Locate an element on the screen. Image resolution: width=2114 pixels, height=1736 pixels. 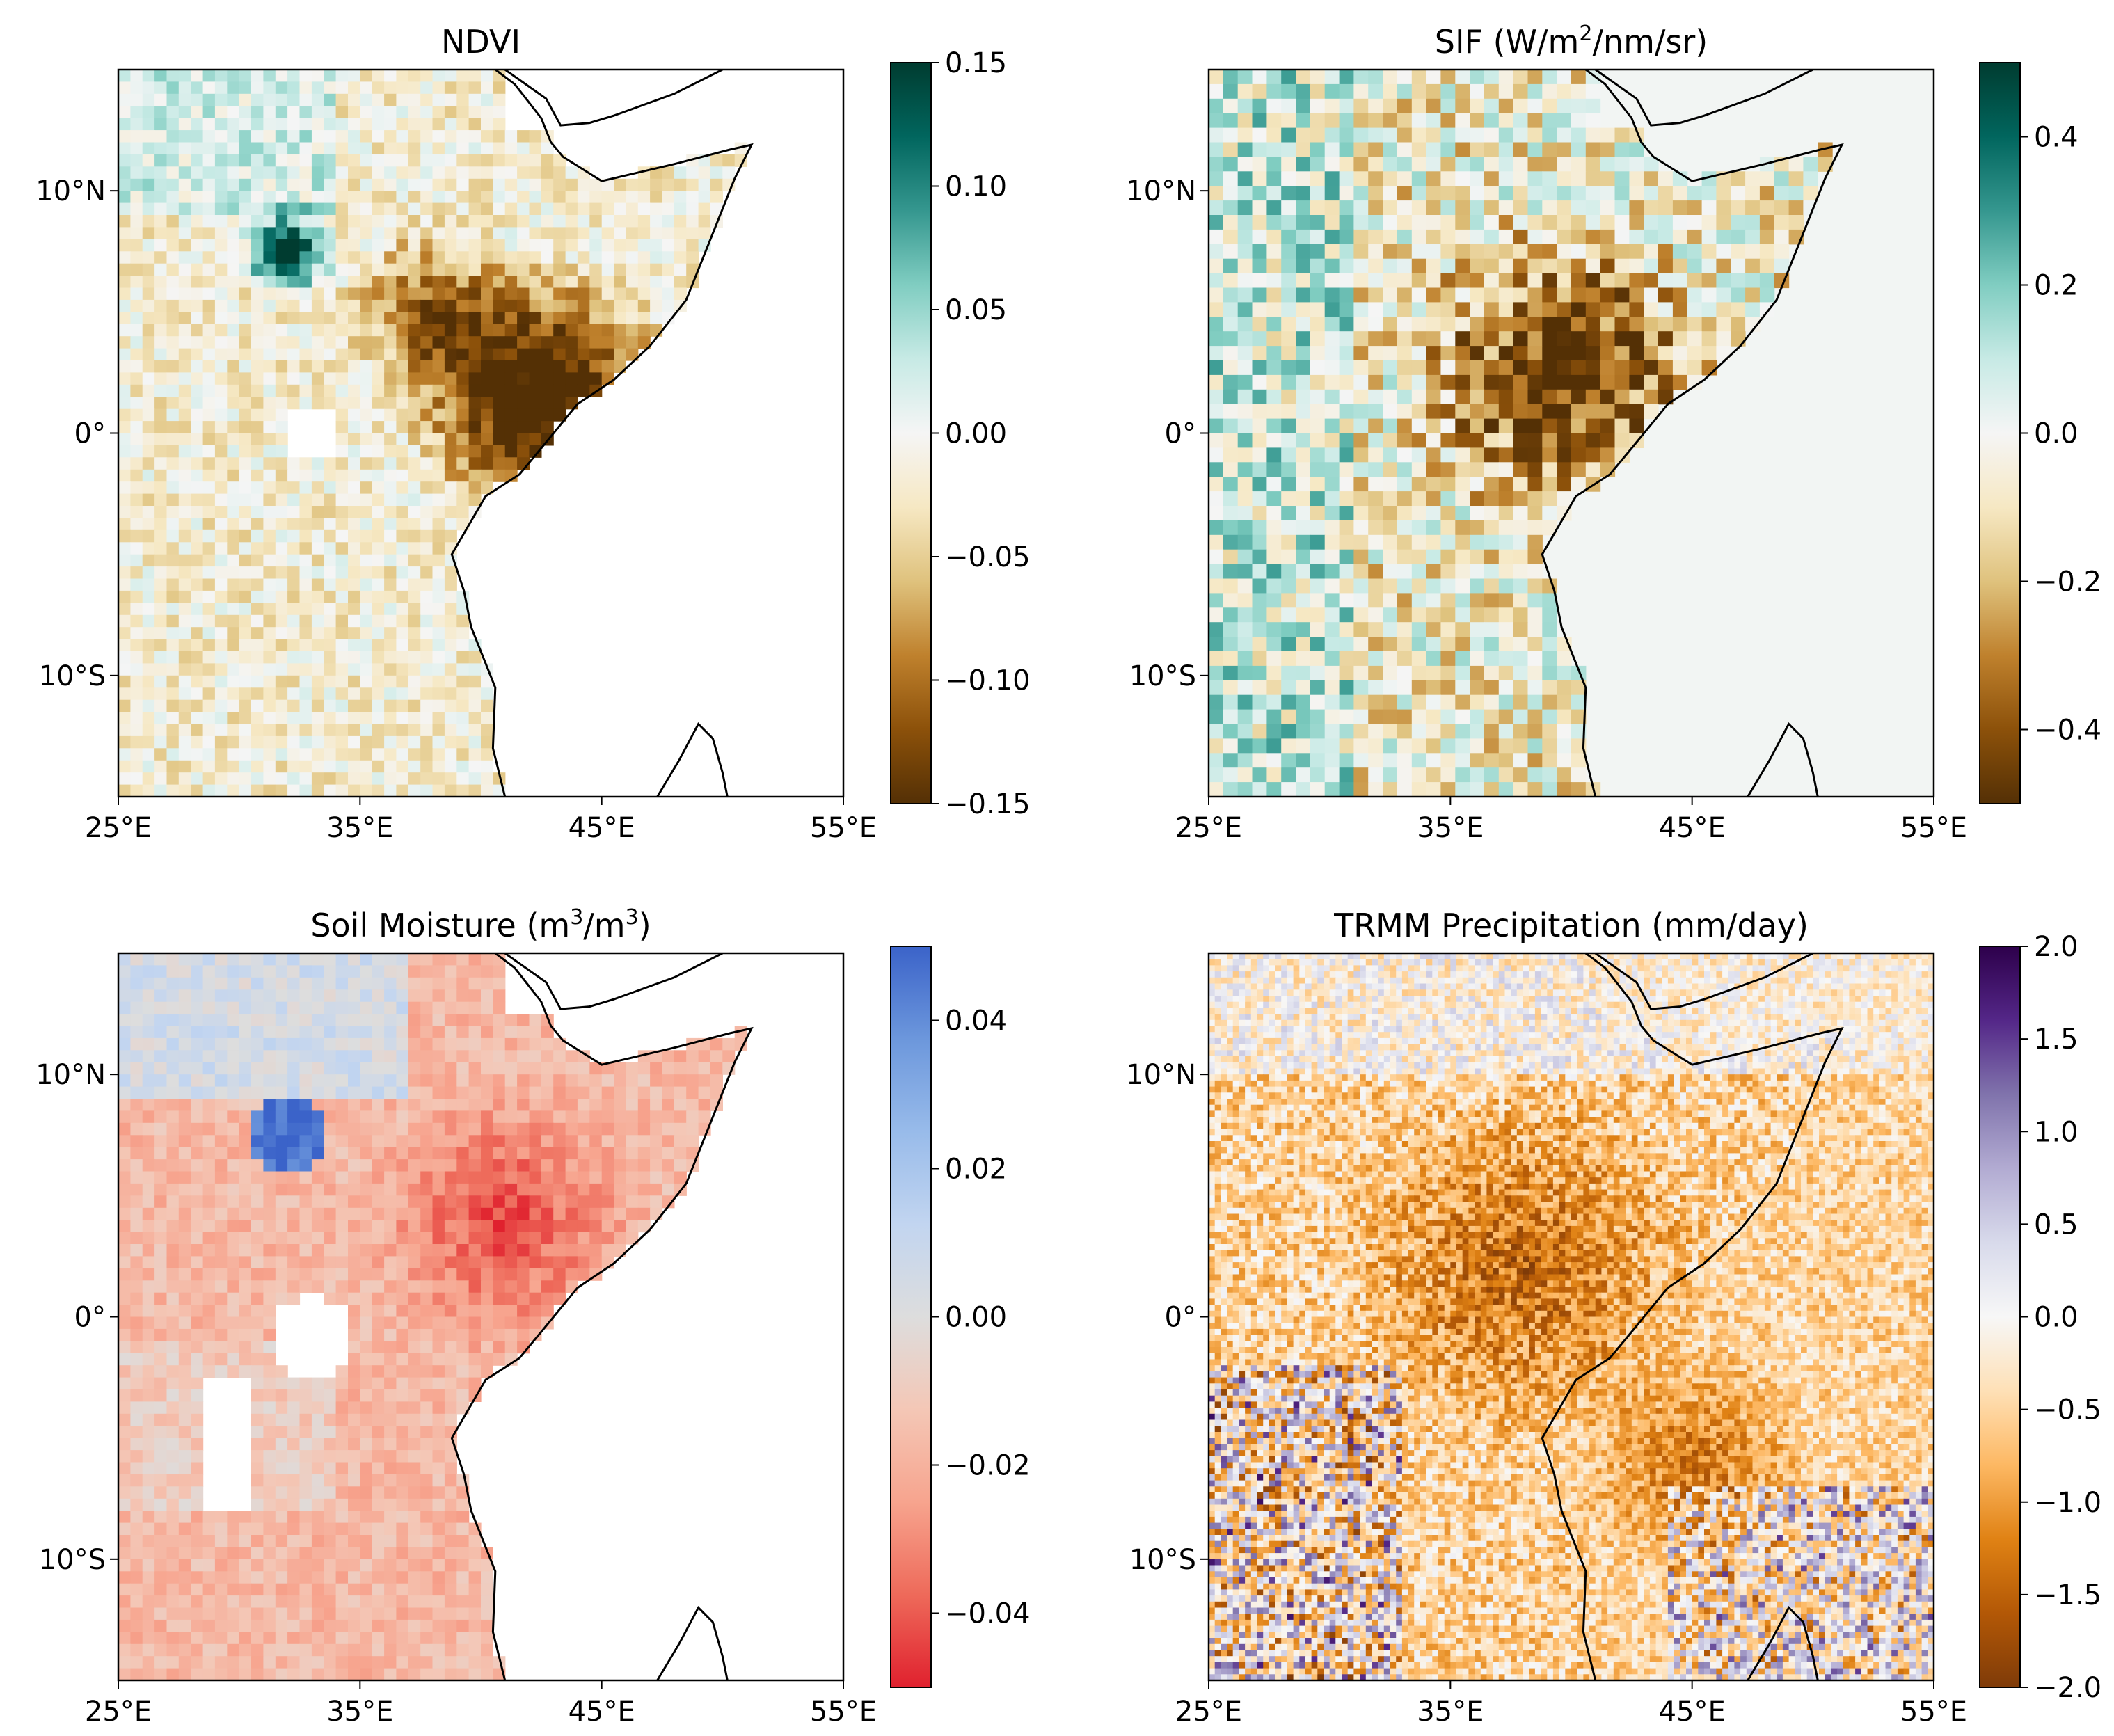
x-tick-label: 25°E is located at coordinates (1208, 828).